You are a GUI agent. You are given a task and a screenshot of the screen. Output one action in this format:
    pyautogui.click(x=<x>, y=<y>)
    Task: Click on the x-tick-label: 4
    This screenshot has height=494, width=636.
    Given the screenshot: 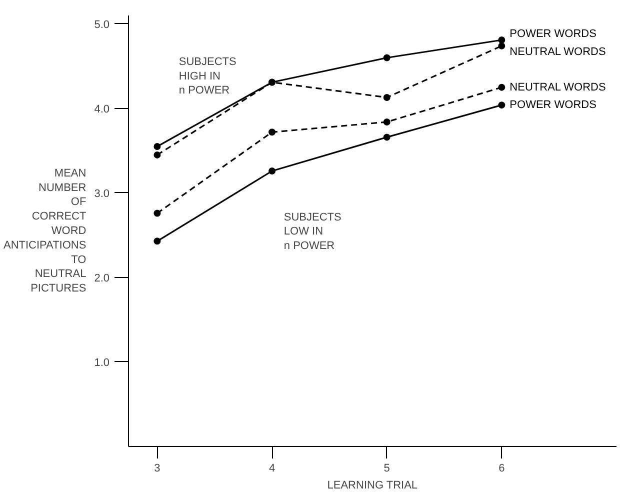 What is the action you would take?
    pyautogui.click(x=272, y=468)
    